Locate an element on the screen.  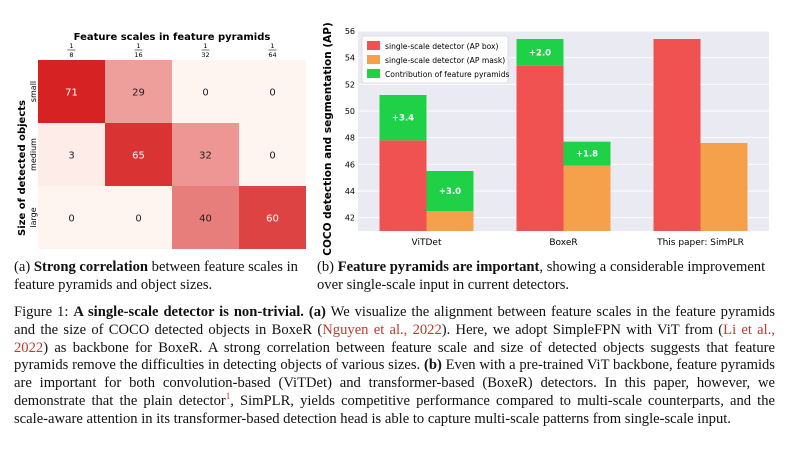
caption-figure-label: Figure 1: is located at coordinates (41, 312).